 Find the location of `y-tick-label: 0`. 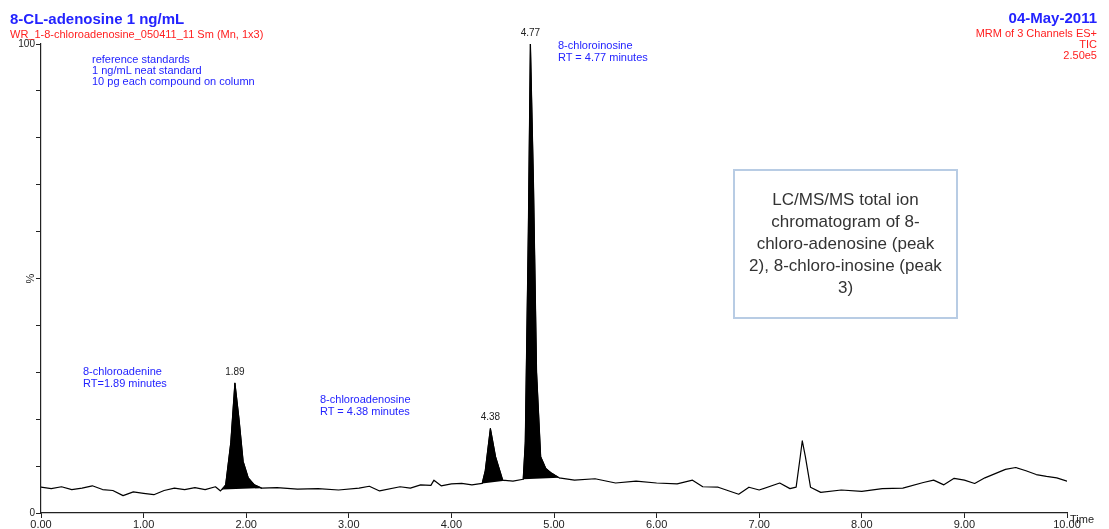

y-tick-label: 0 is located at coordinates (32, 512).